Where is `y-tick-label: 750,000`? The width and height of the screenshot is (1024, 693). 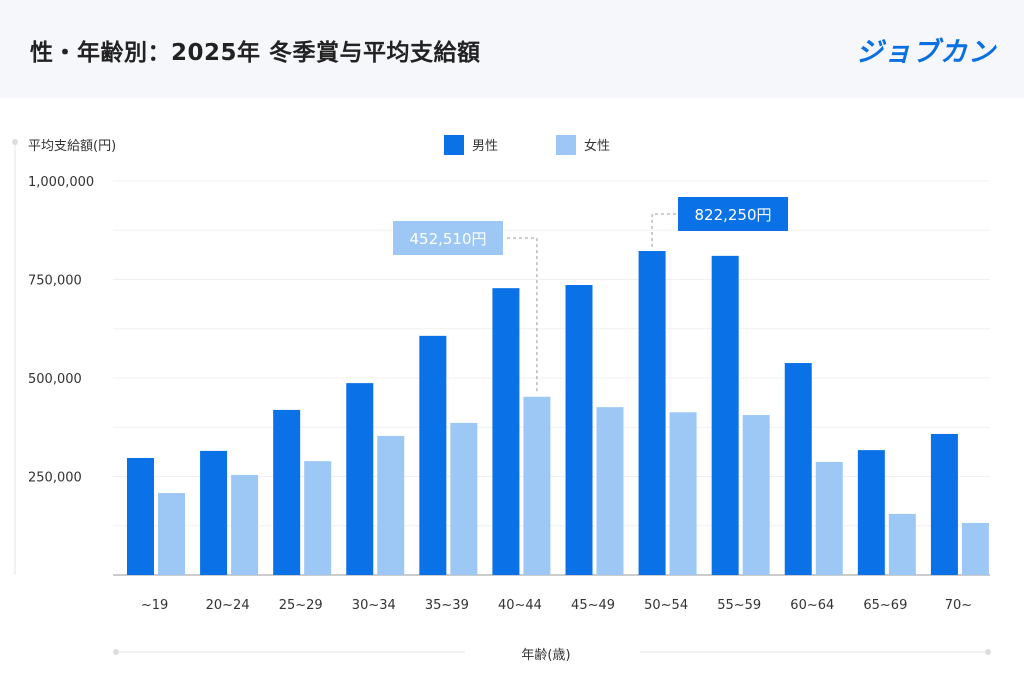
y-tick-label: 750,000 is located at coordinates (55, 281).